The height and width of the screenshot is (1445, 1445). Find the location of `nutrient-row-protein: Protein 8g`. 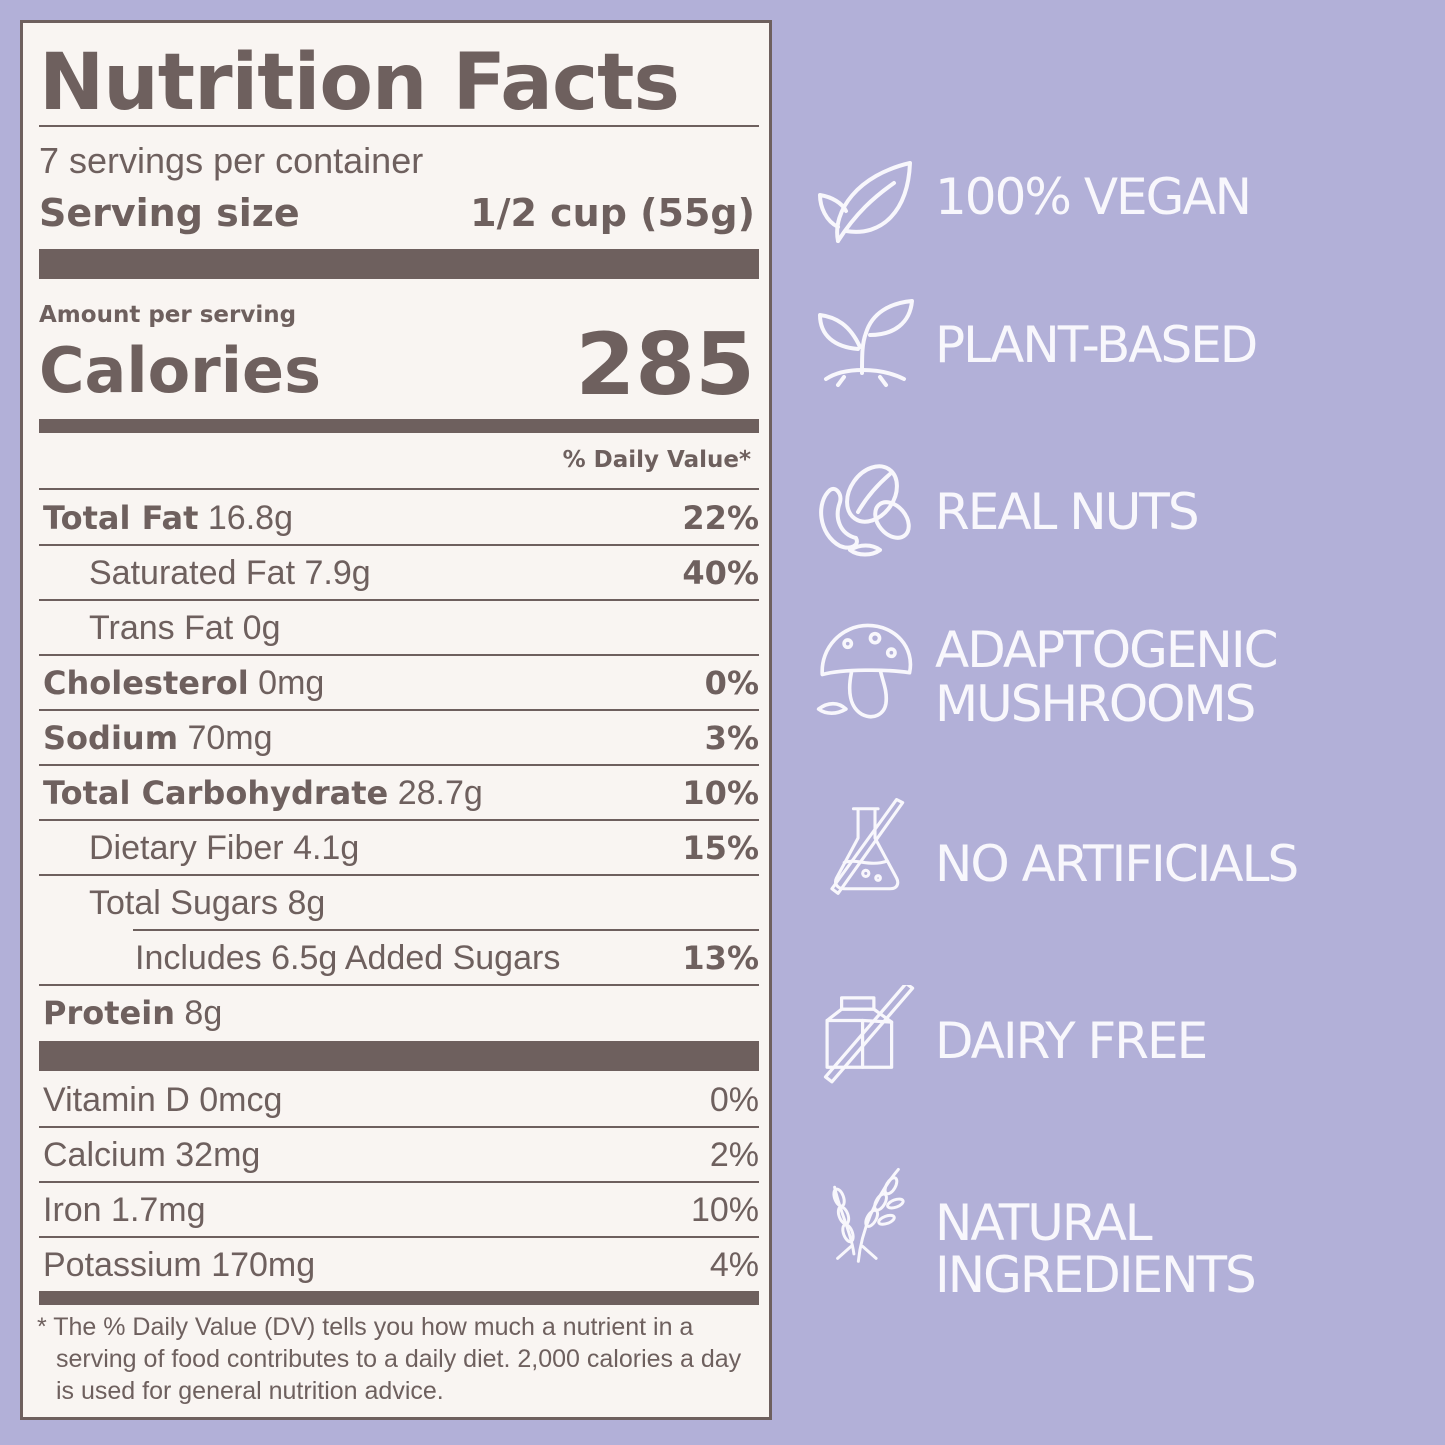

nutrient-row-protein: Protein 8g is located at coordinates (399, 1012).